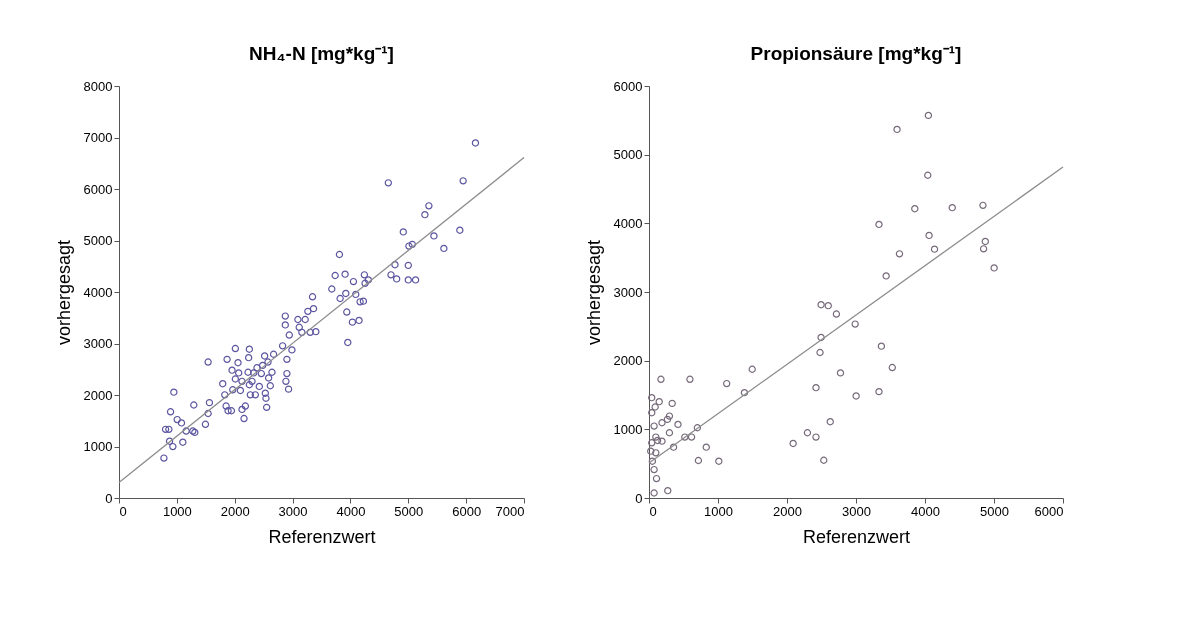 This screenshot has height=633, width=1197. I want to click on chart-title: Propionsäure [mg*kg⁻¹], so click(856, 53).